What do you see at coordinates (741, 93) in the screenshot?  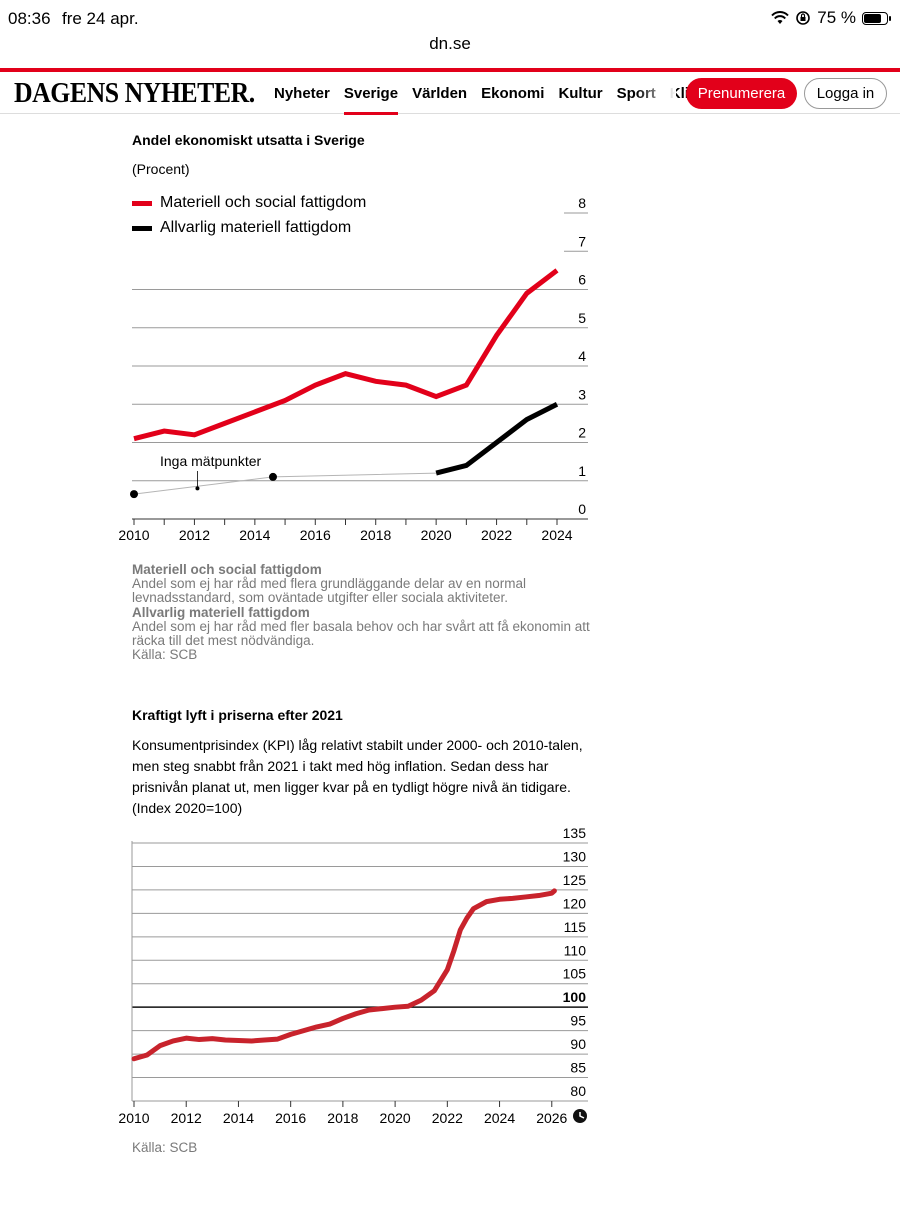 I see `subscribe-button: Prenumerera` at bounding box center [741, 93].